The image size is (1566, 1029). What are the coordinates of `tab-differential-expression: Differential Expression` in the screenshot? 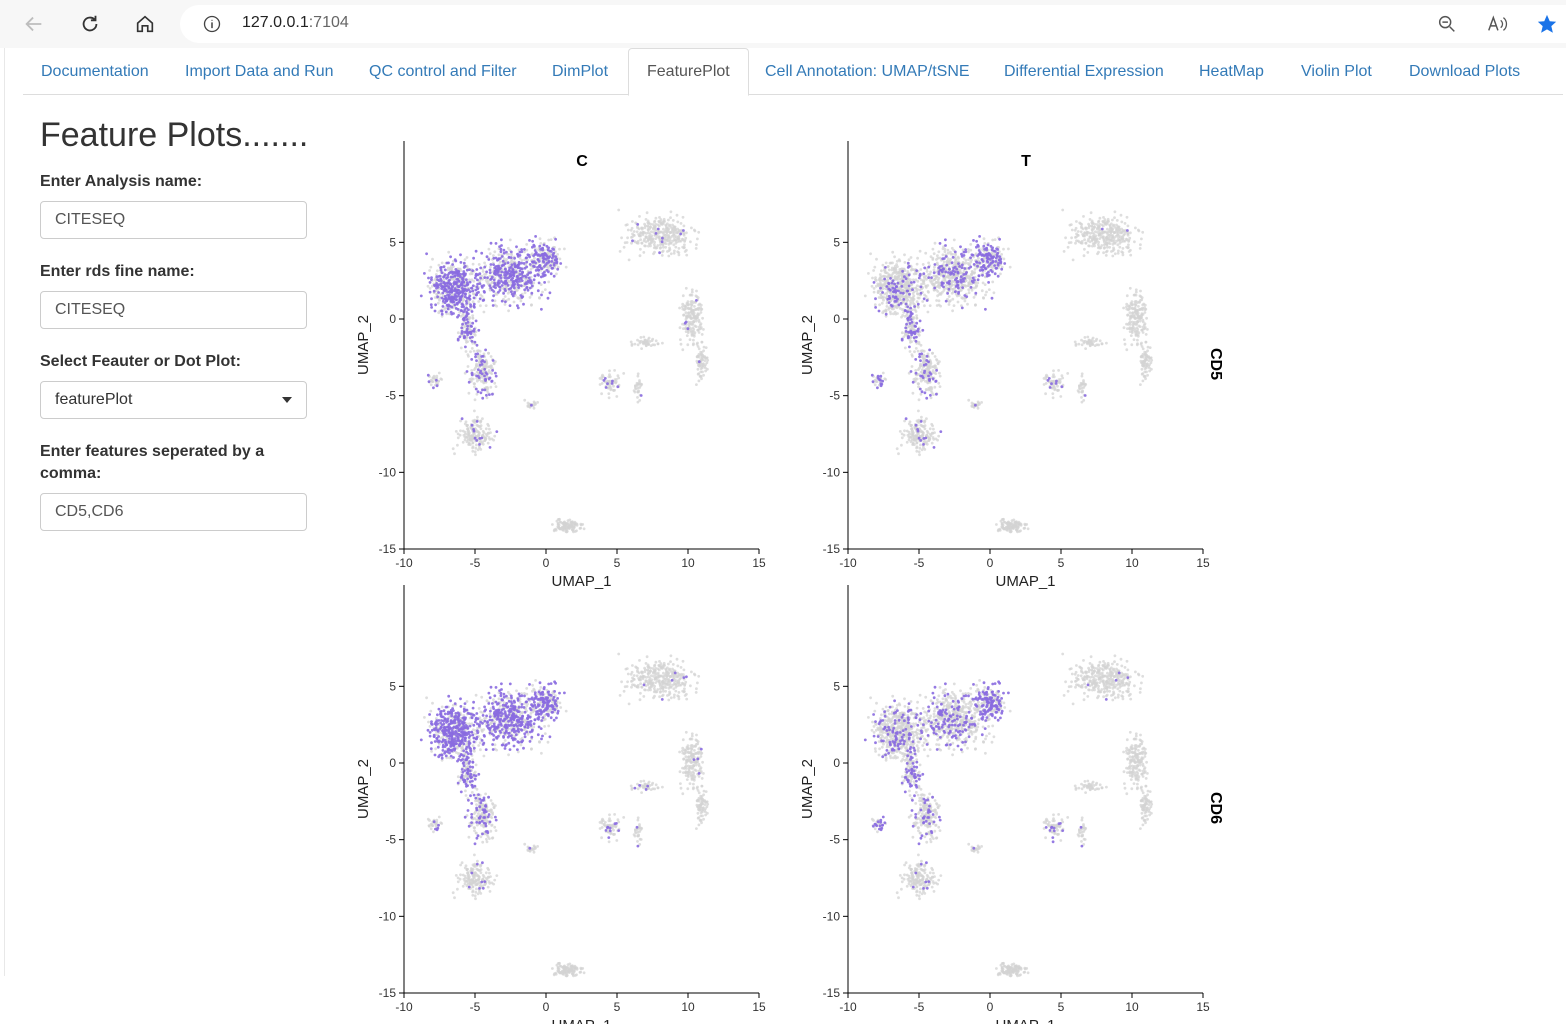 It's located at (1084, 71).